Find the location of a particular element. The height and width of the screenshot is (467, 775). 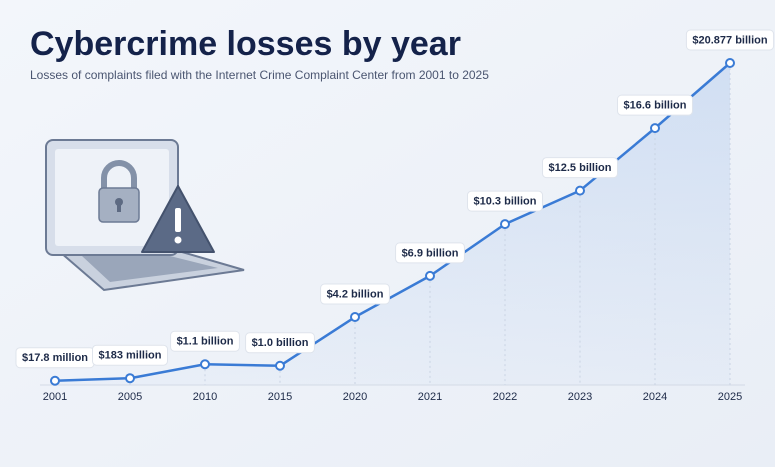

value-label: $6.9 billion is located at coordinates (430, 253).